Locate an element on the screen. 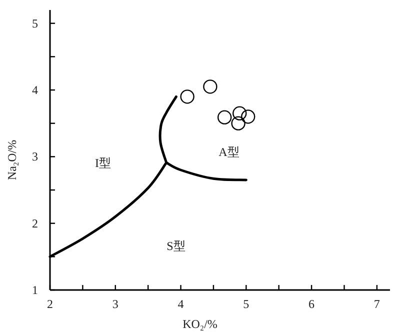 This screenshot has height=334, width=402. annotation: S型 is located at coordinates (176, 246).